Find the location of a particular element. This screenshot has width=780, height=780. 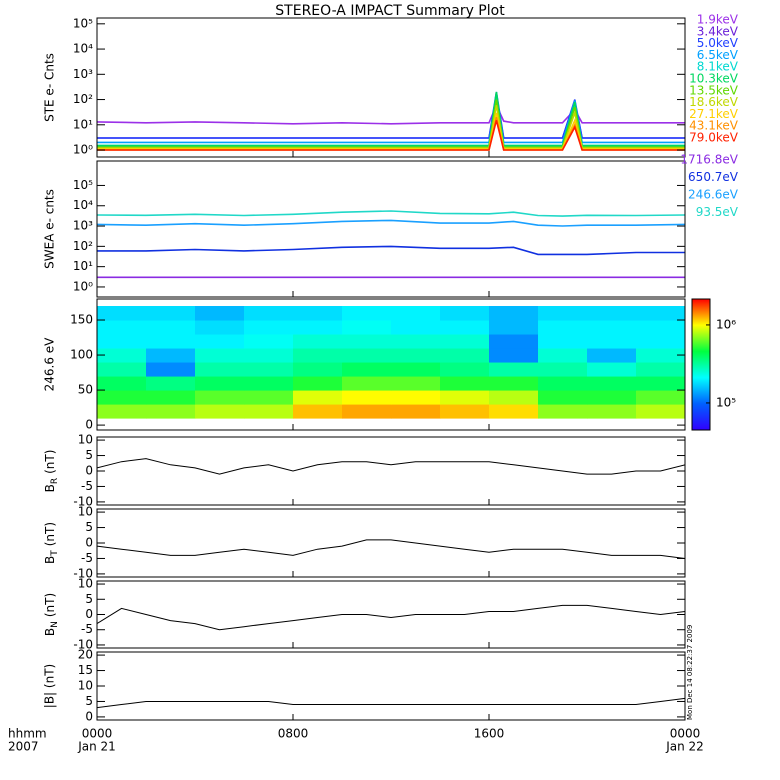

y-tick-label: 50 is located at coordinates (85, 390).